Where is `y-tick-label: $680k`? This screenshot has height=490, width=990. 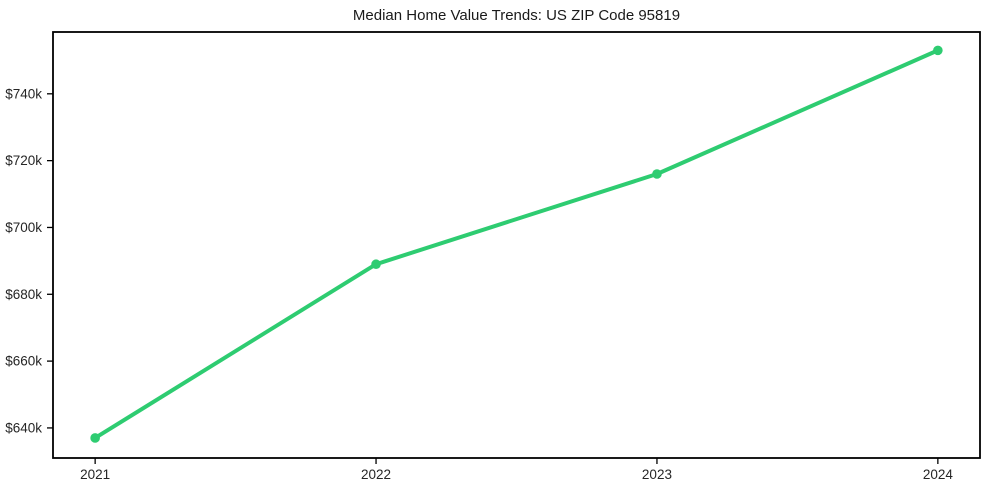
y-tick-label: $680k is located at coordinates (23, 294).